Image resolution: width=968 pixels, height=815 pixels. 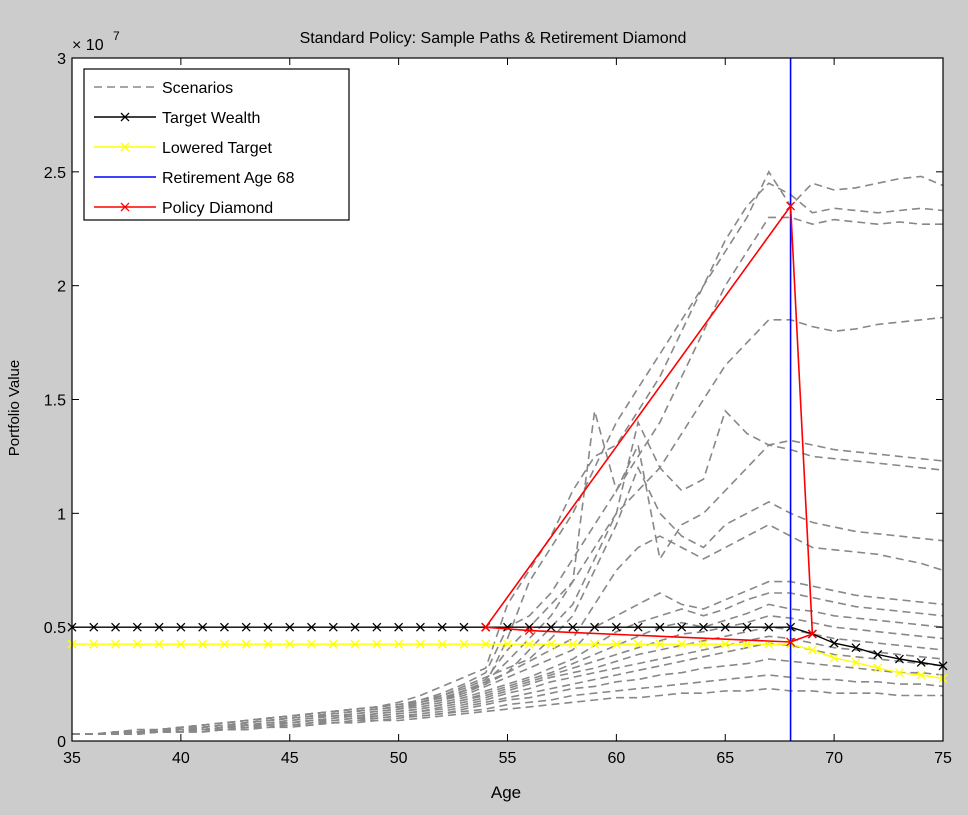 What do you see at coordinates (211, 118) in the screenshot?
I see `legend-label-target-wealth: Target Wealth` at bounding box center [211, 118].